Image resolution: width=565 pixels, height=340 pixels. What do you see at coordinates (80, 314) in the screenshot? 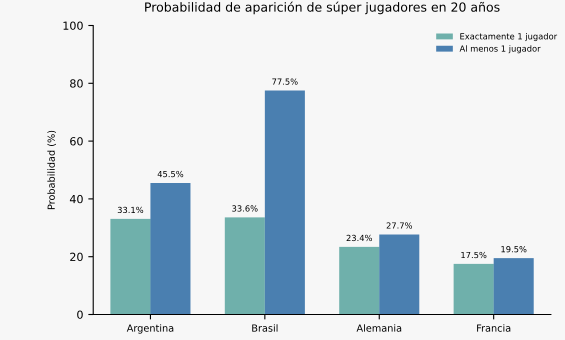
I see `y-tick-label: 0` at bounding box center [80, 314].